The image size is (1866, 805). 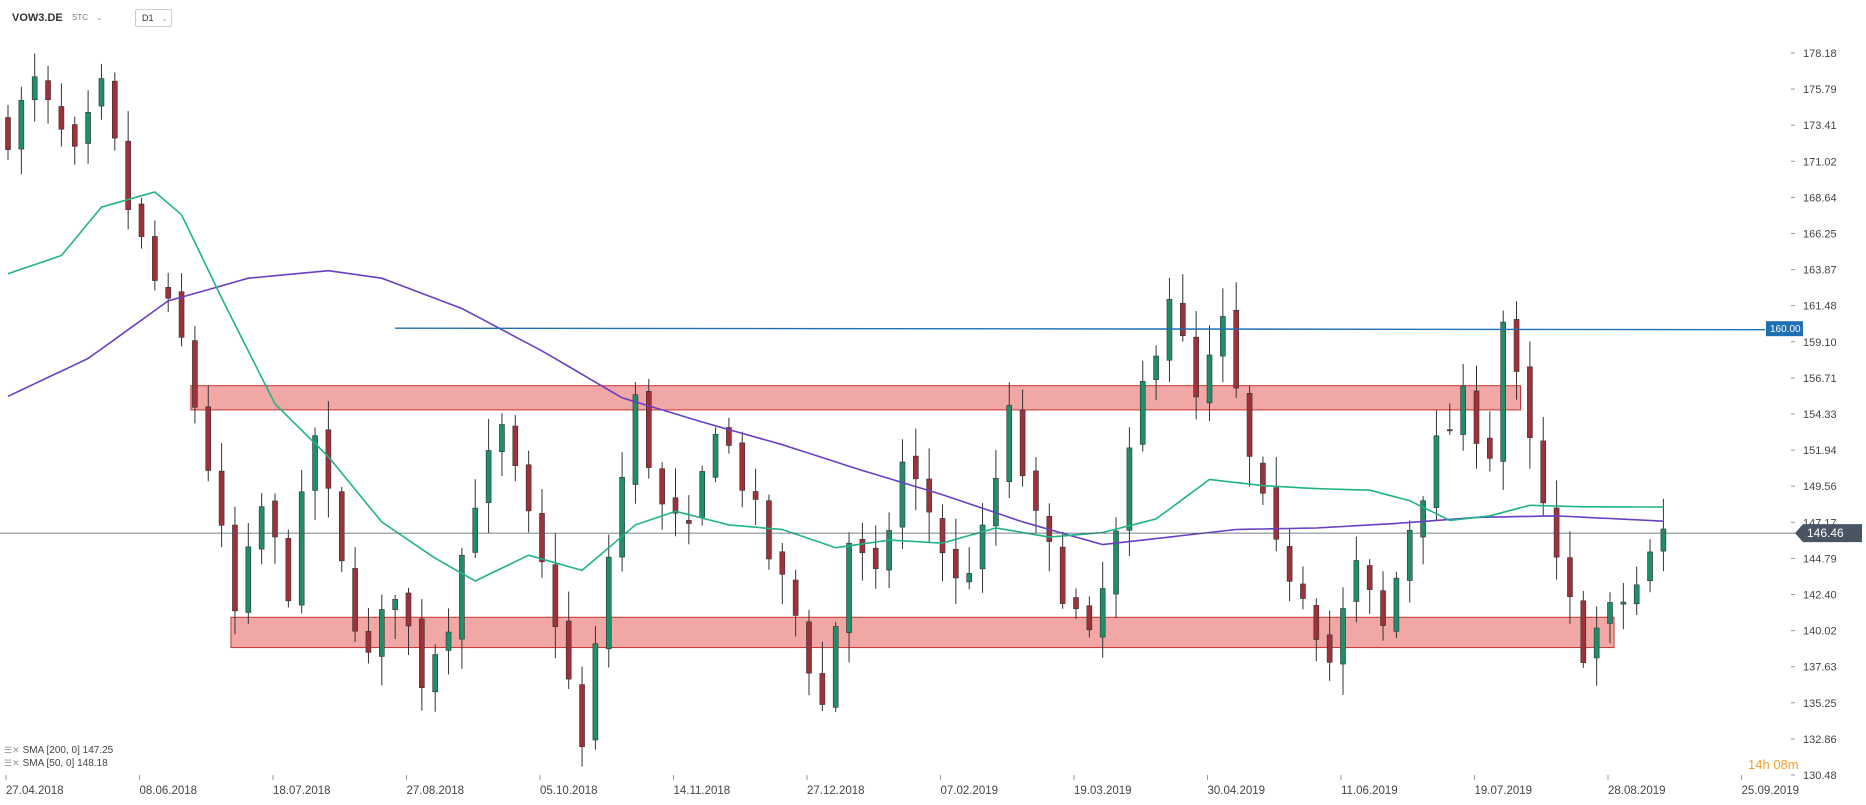 What do you see at coordinates (1820, 451) in the screenshot?
I see `y-tick-label: 151.94` at bounding box center [1820, 451].